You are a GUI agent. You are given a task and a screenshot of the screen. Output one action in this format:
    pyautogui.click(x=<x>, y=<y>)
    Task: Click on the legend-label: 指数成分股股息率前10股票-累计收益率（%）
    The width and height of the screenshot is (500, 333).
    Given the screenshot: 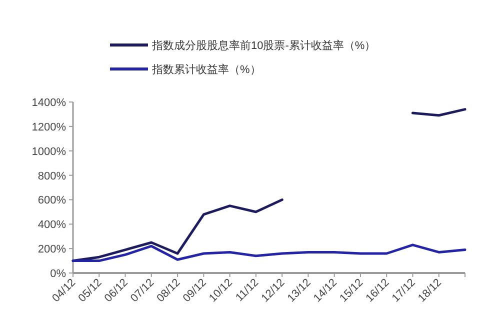 What is the action you would take?
    pyautogui.click(x=263, y=45)
    